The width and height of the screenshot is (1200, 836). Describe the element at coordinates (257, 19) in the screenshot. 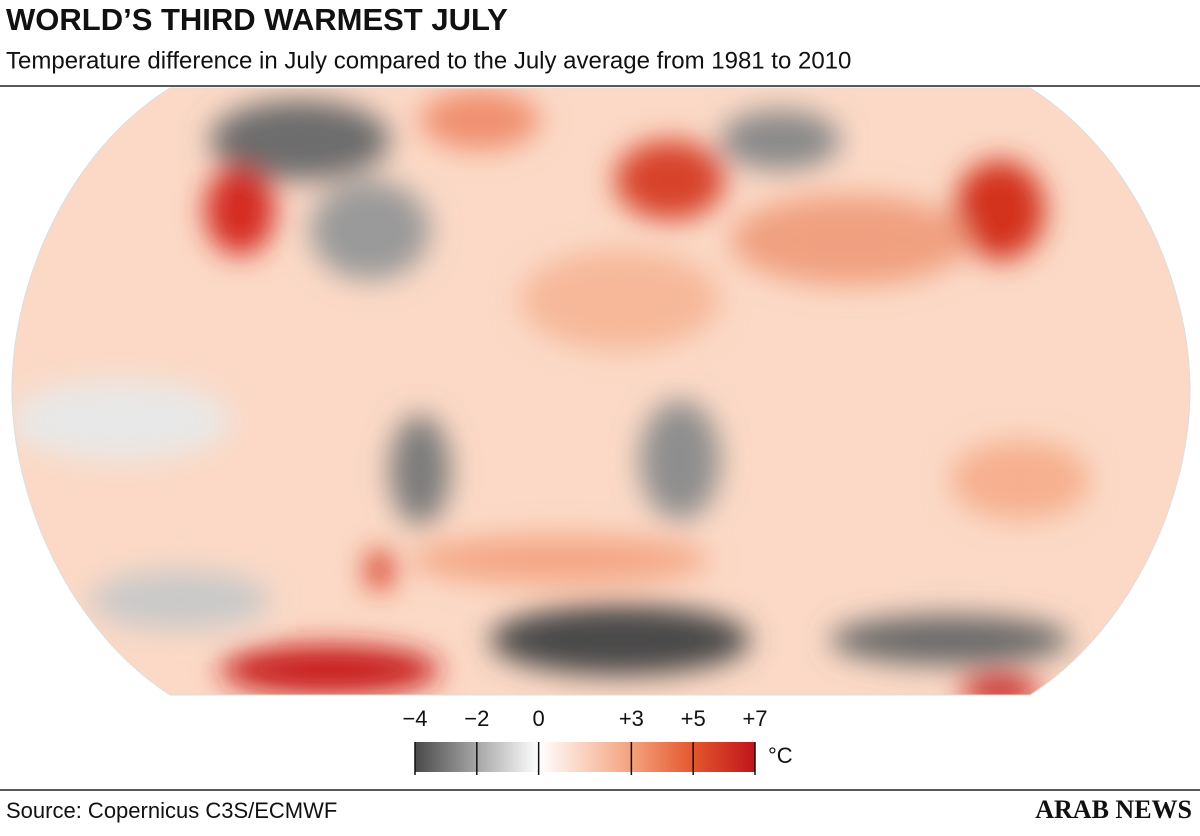

I see `title: WORLD’S THIRD WARMEST JULY` at that location.